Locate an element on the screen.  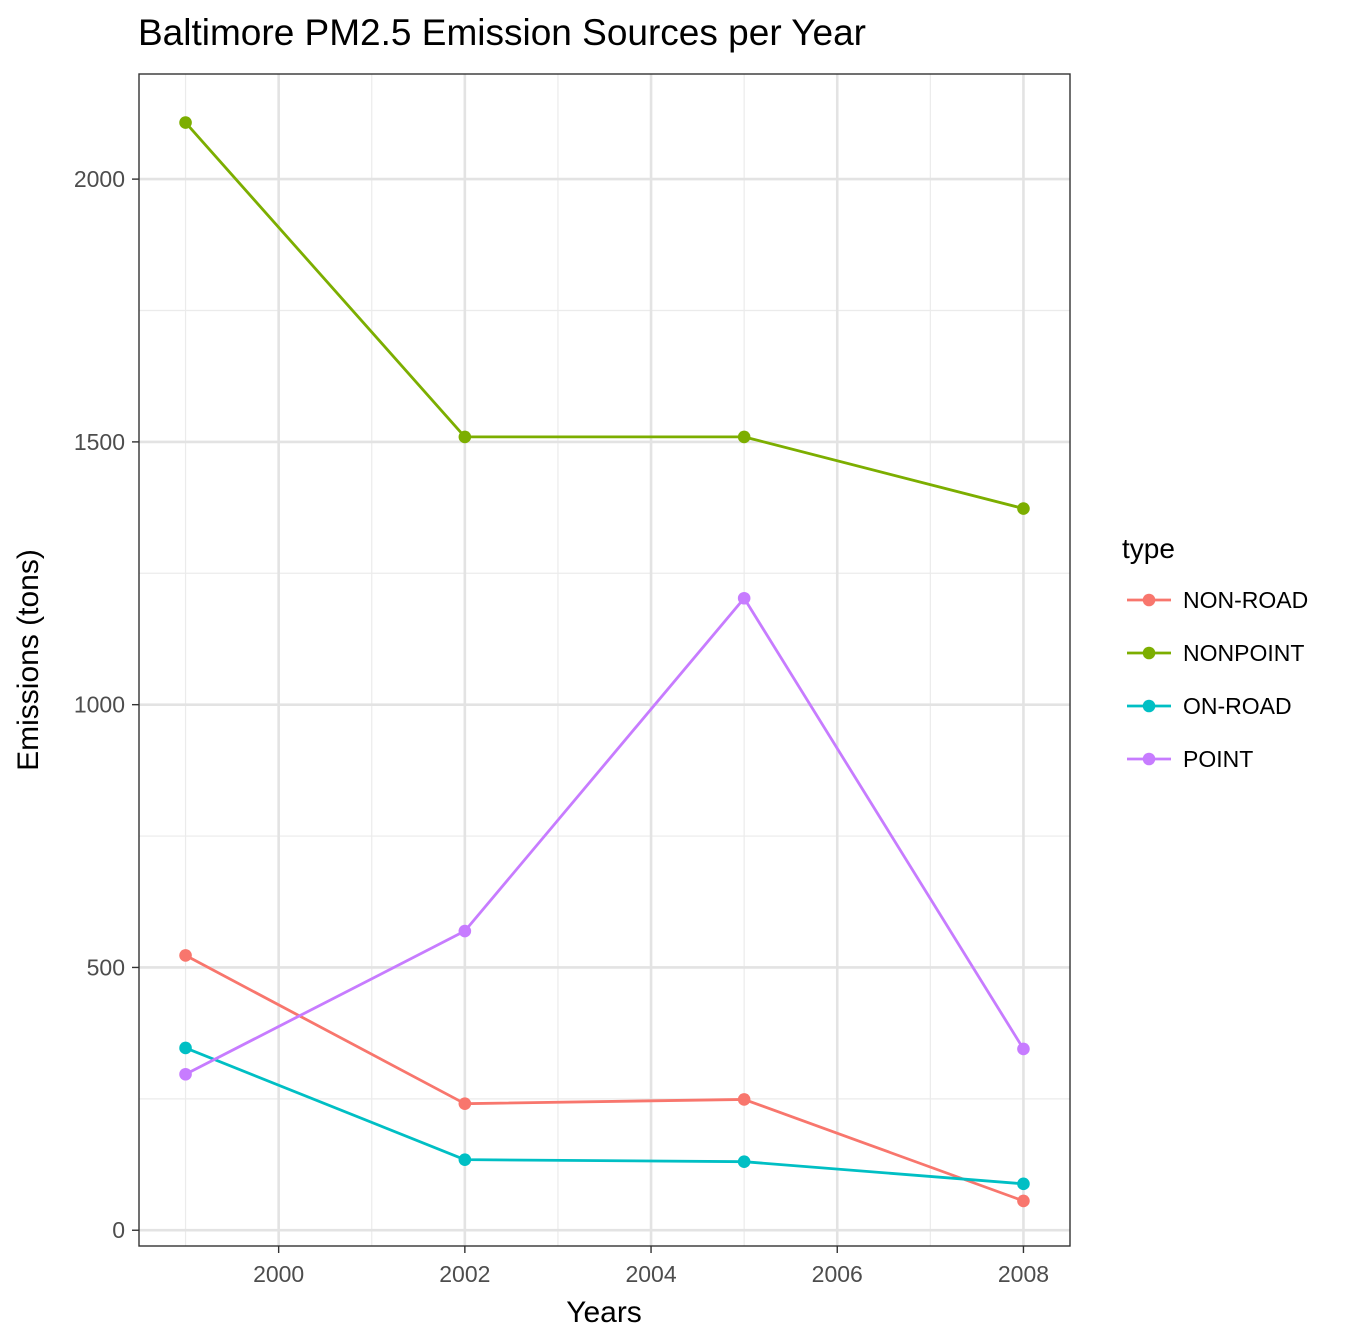
series-line-on-road is located at coordinates (604, 1116).